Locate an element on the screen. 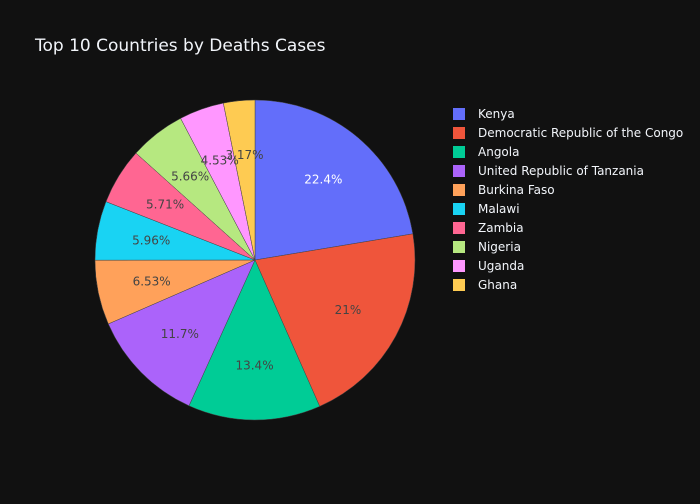 The width and height of the screenshot is (700, 504). legend-label-burkina-faso: Burkina Faso is located at coordinates (516, 190).